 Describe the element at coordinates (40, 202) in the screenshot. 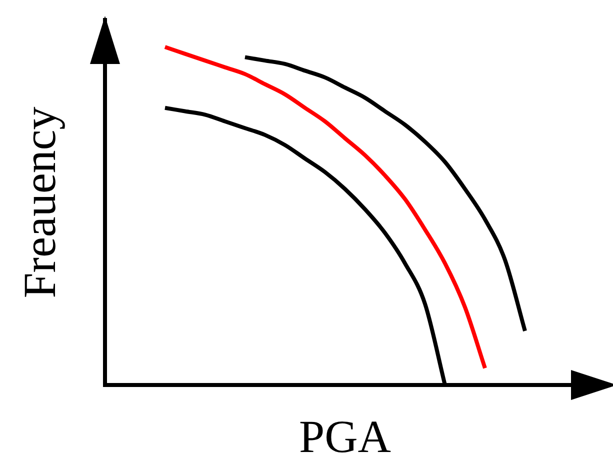

I see `y-axis-title: Freauency` at that location.